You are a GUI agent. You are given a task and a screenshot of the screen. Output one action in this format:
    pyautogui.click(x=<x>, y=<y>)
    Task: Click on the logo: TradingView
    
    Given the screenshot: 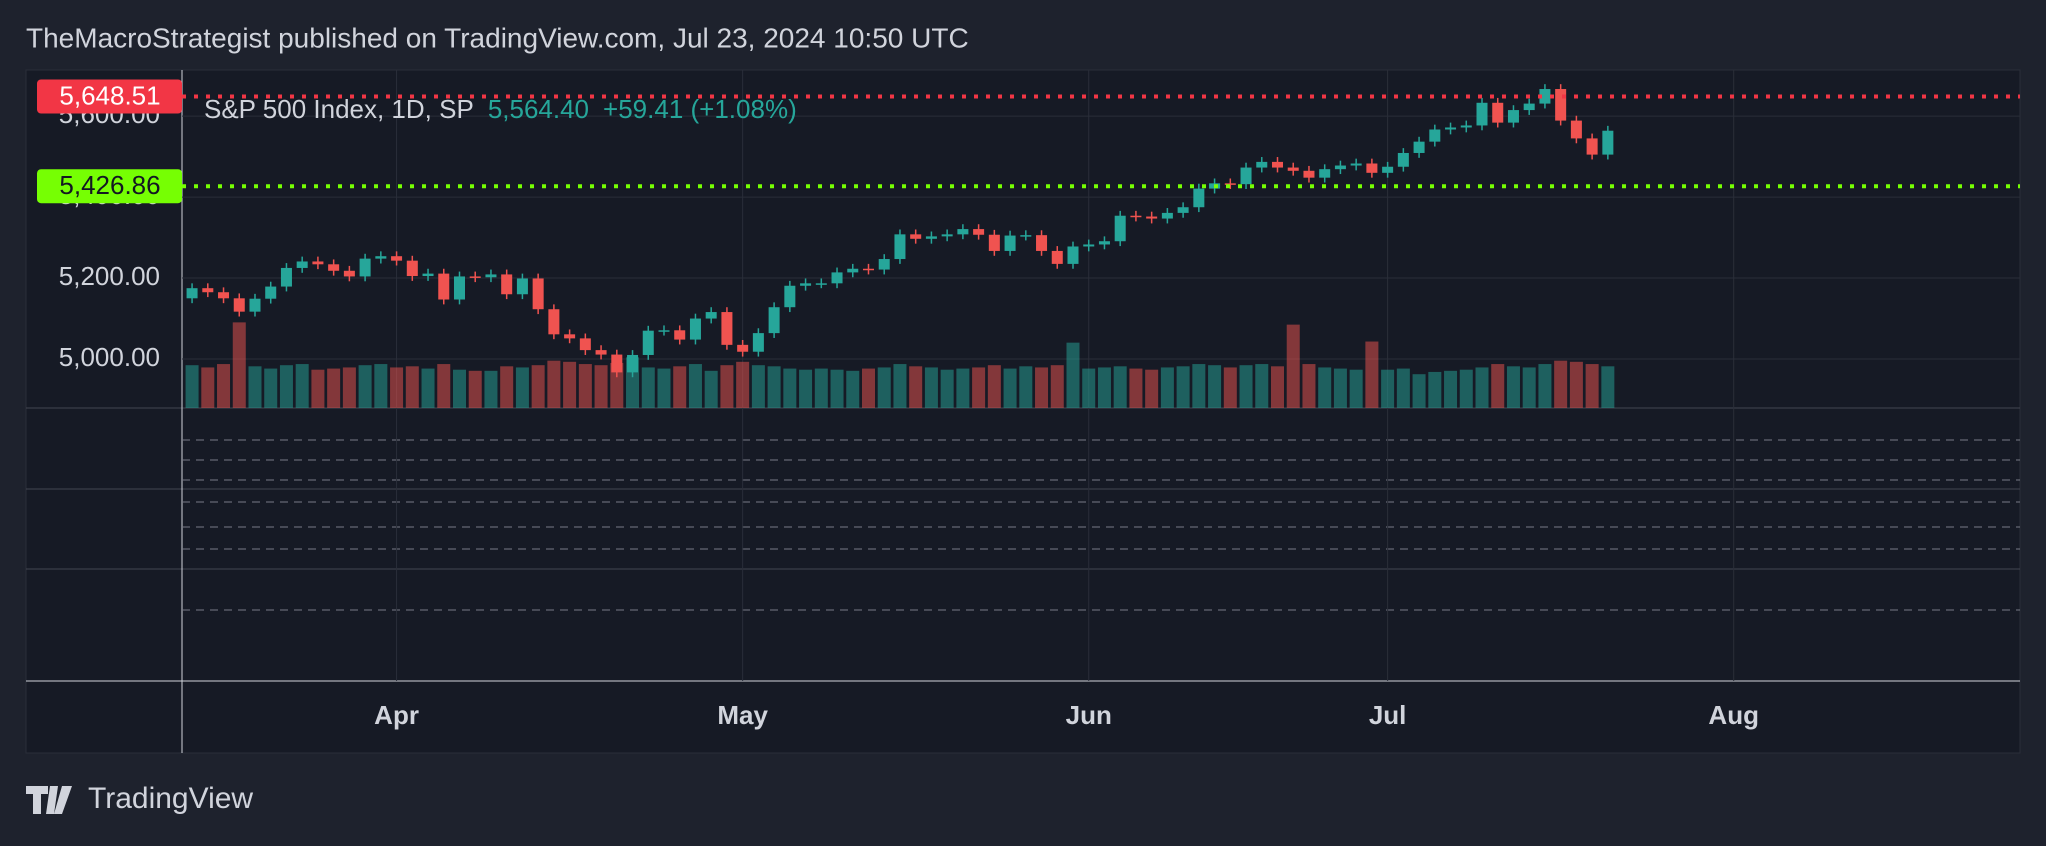 What is the action you would take?
    pyautogui.click(x=170, y=798)
    